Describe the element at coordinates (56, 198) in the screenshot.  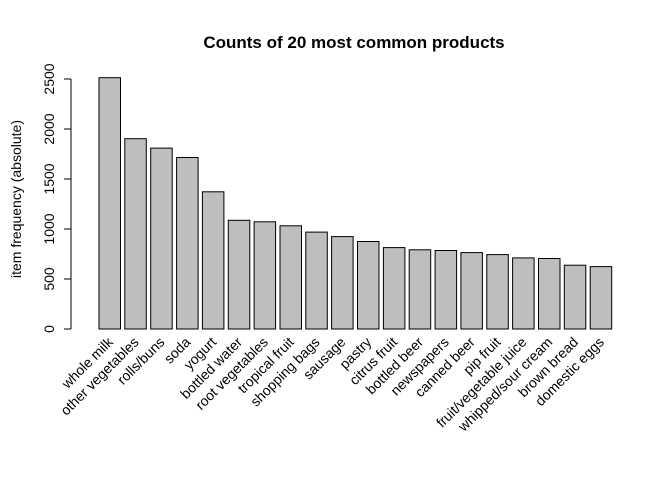
I see `y-axis: 0 500 1000 1500 2000 2500` at that location.